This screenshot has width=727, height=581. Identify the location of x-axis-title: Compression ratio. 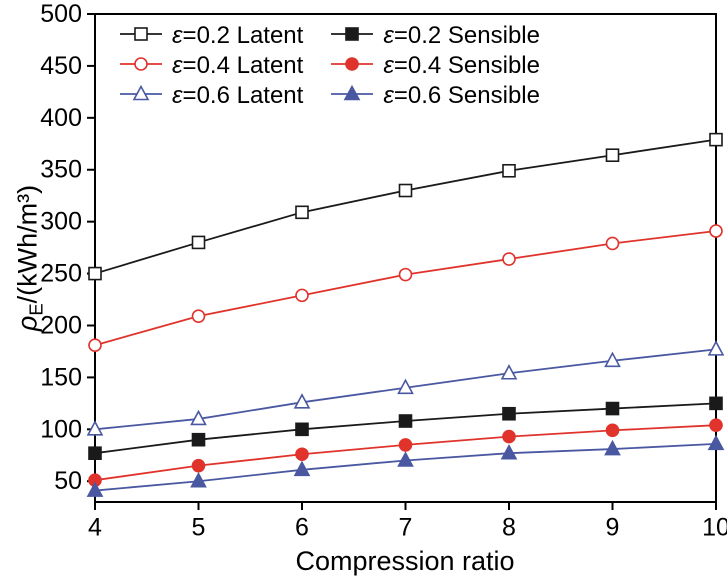
(405, 561).